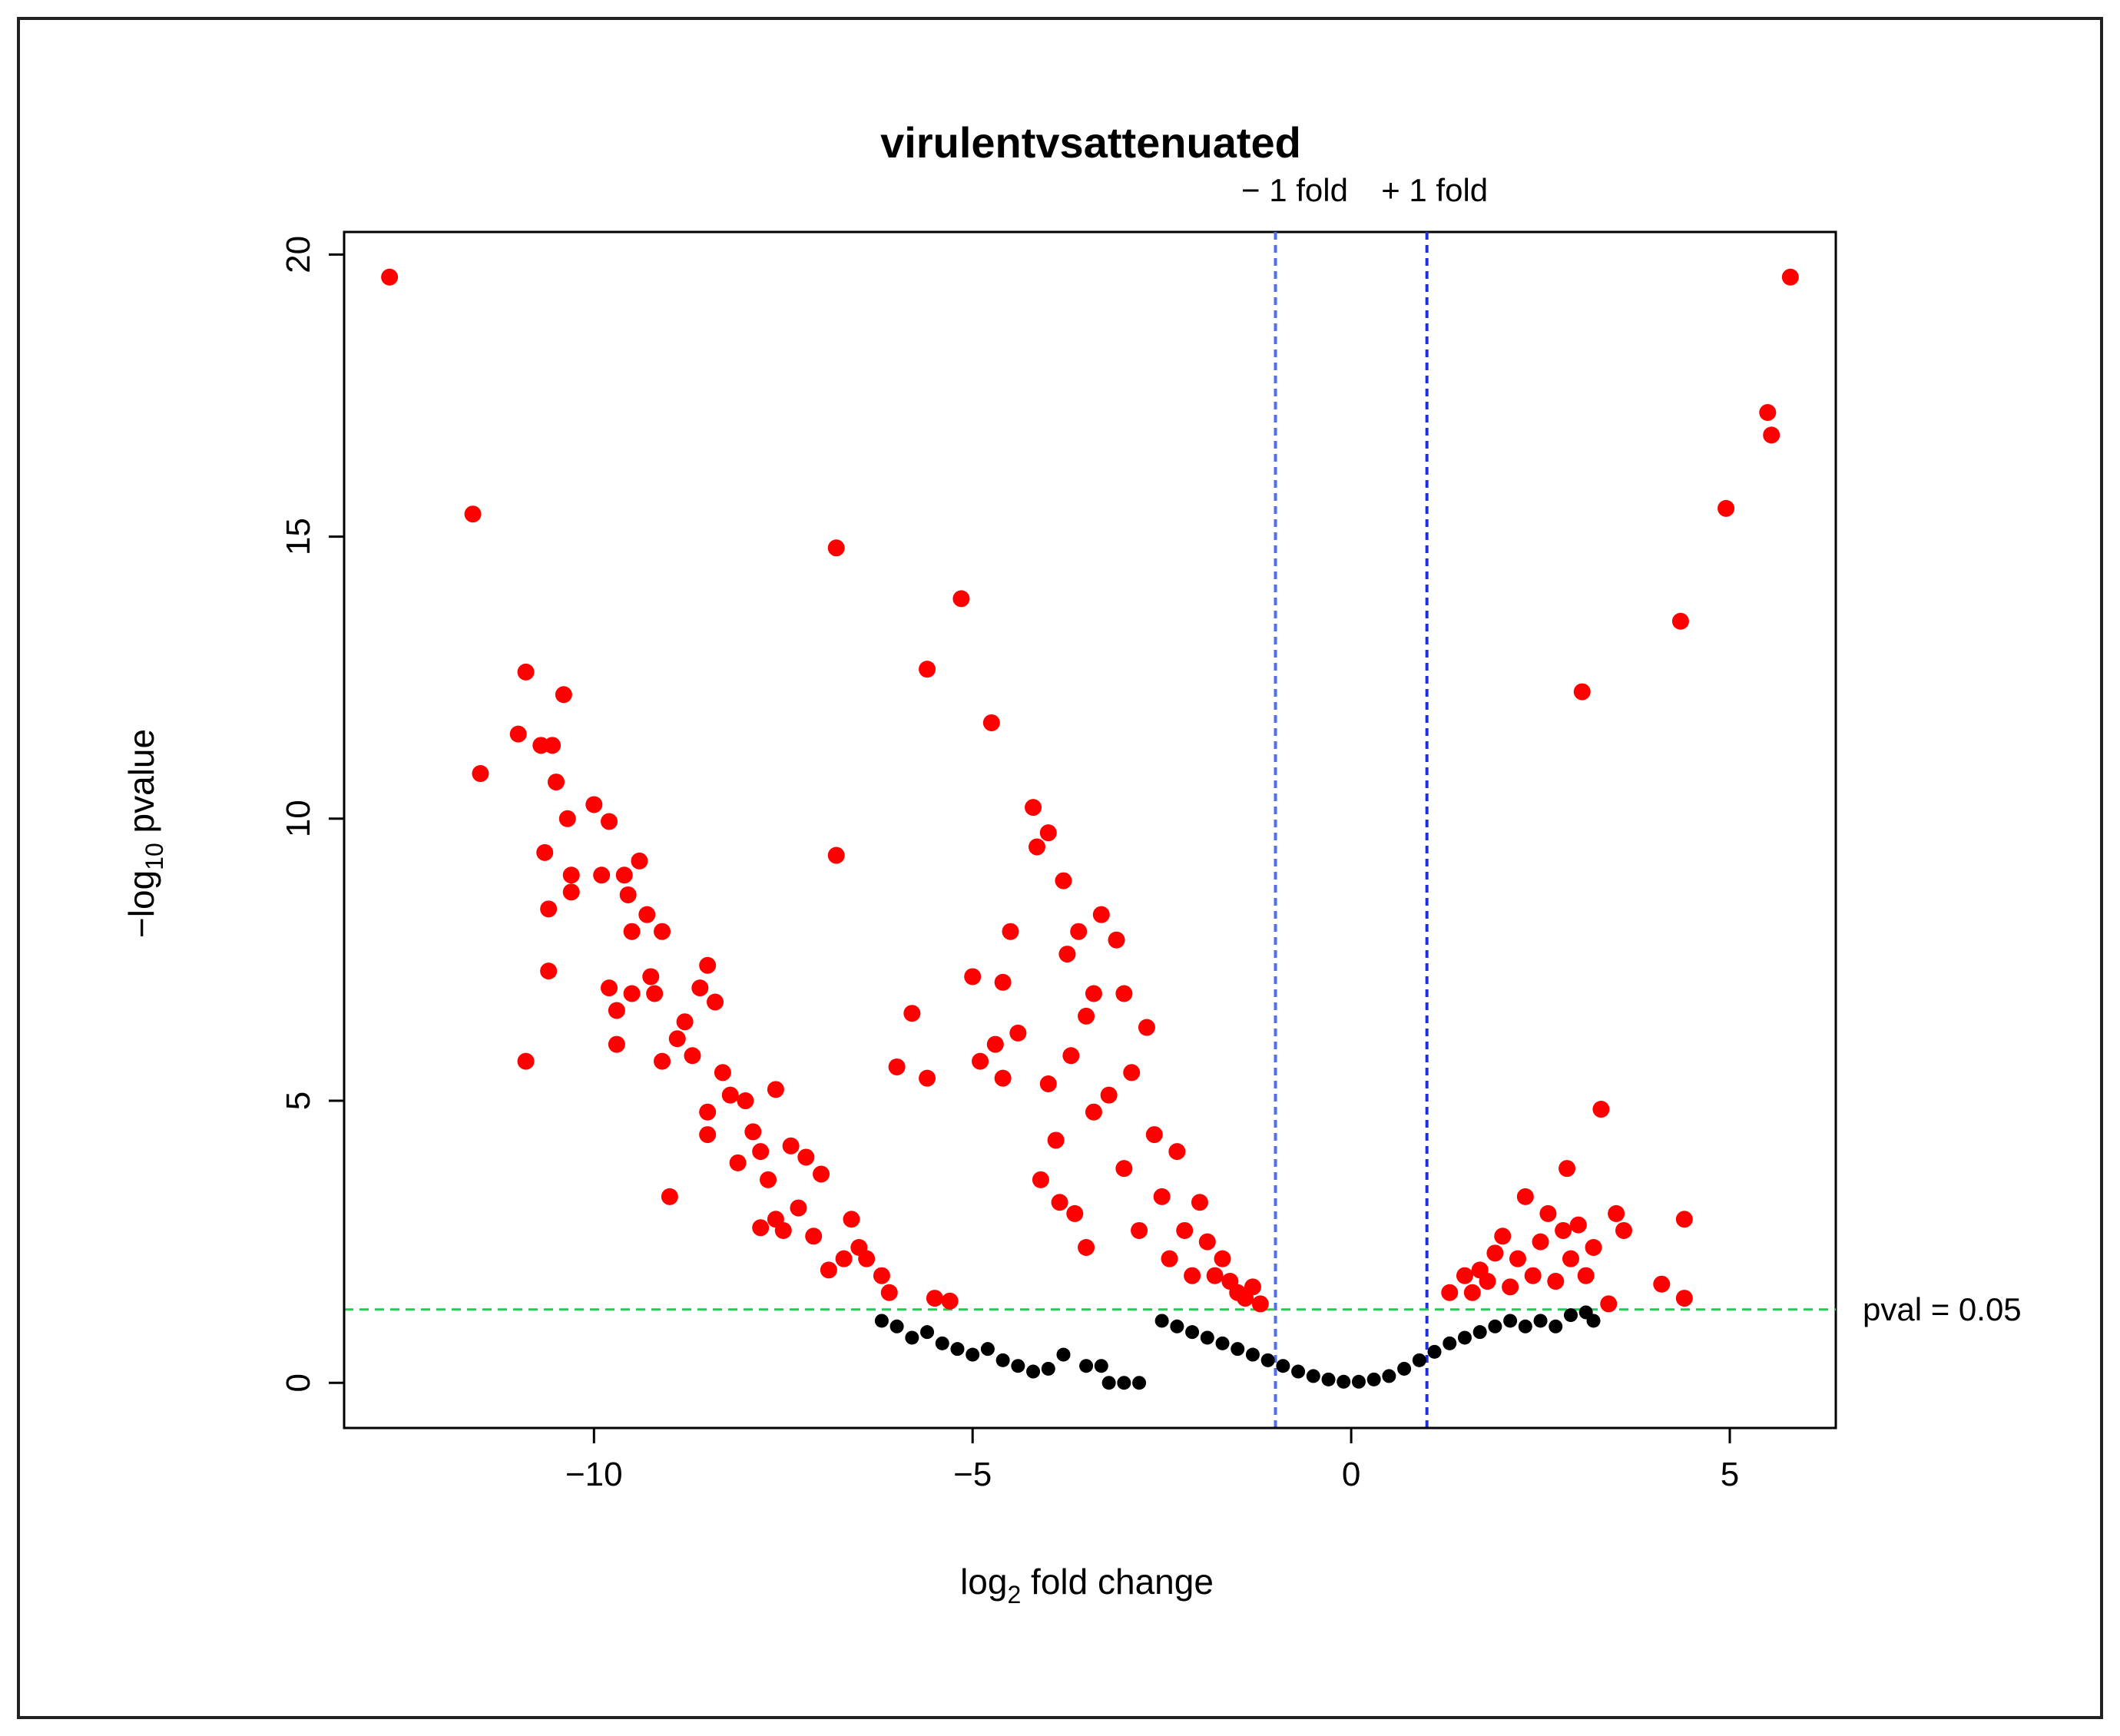  Describe the element at coordinates (972, 1475) in the screenshot. I see `x-tick-label: −5` at that location.